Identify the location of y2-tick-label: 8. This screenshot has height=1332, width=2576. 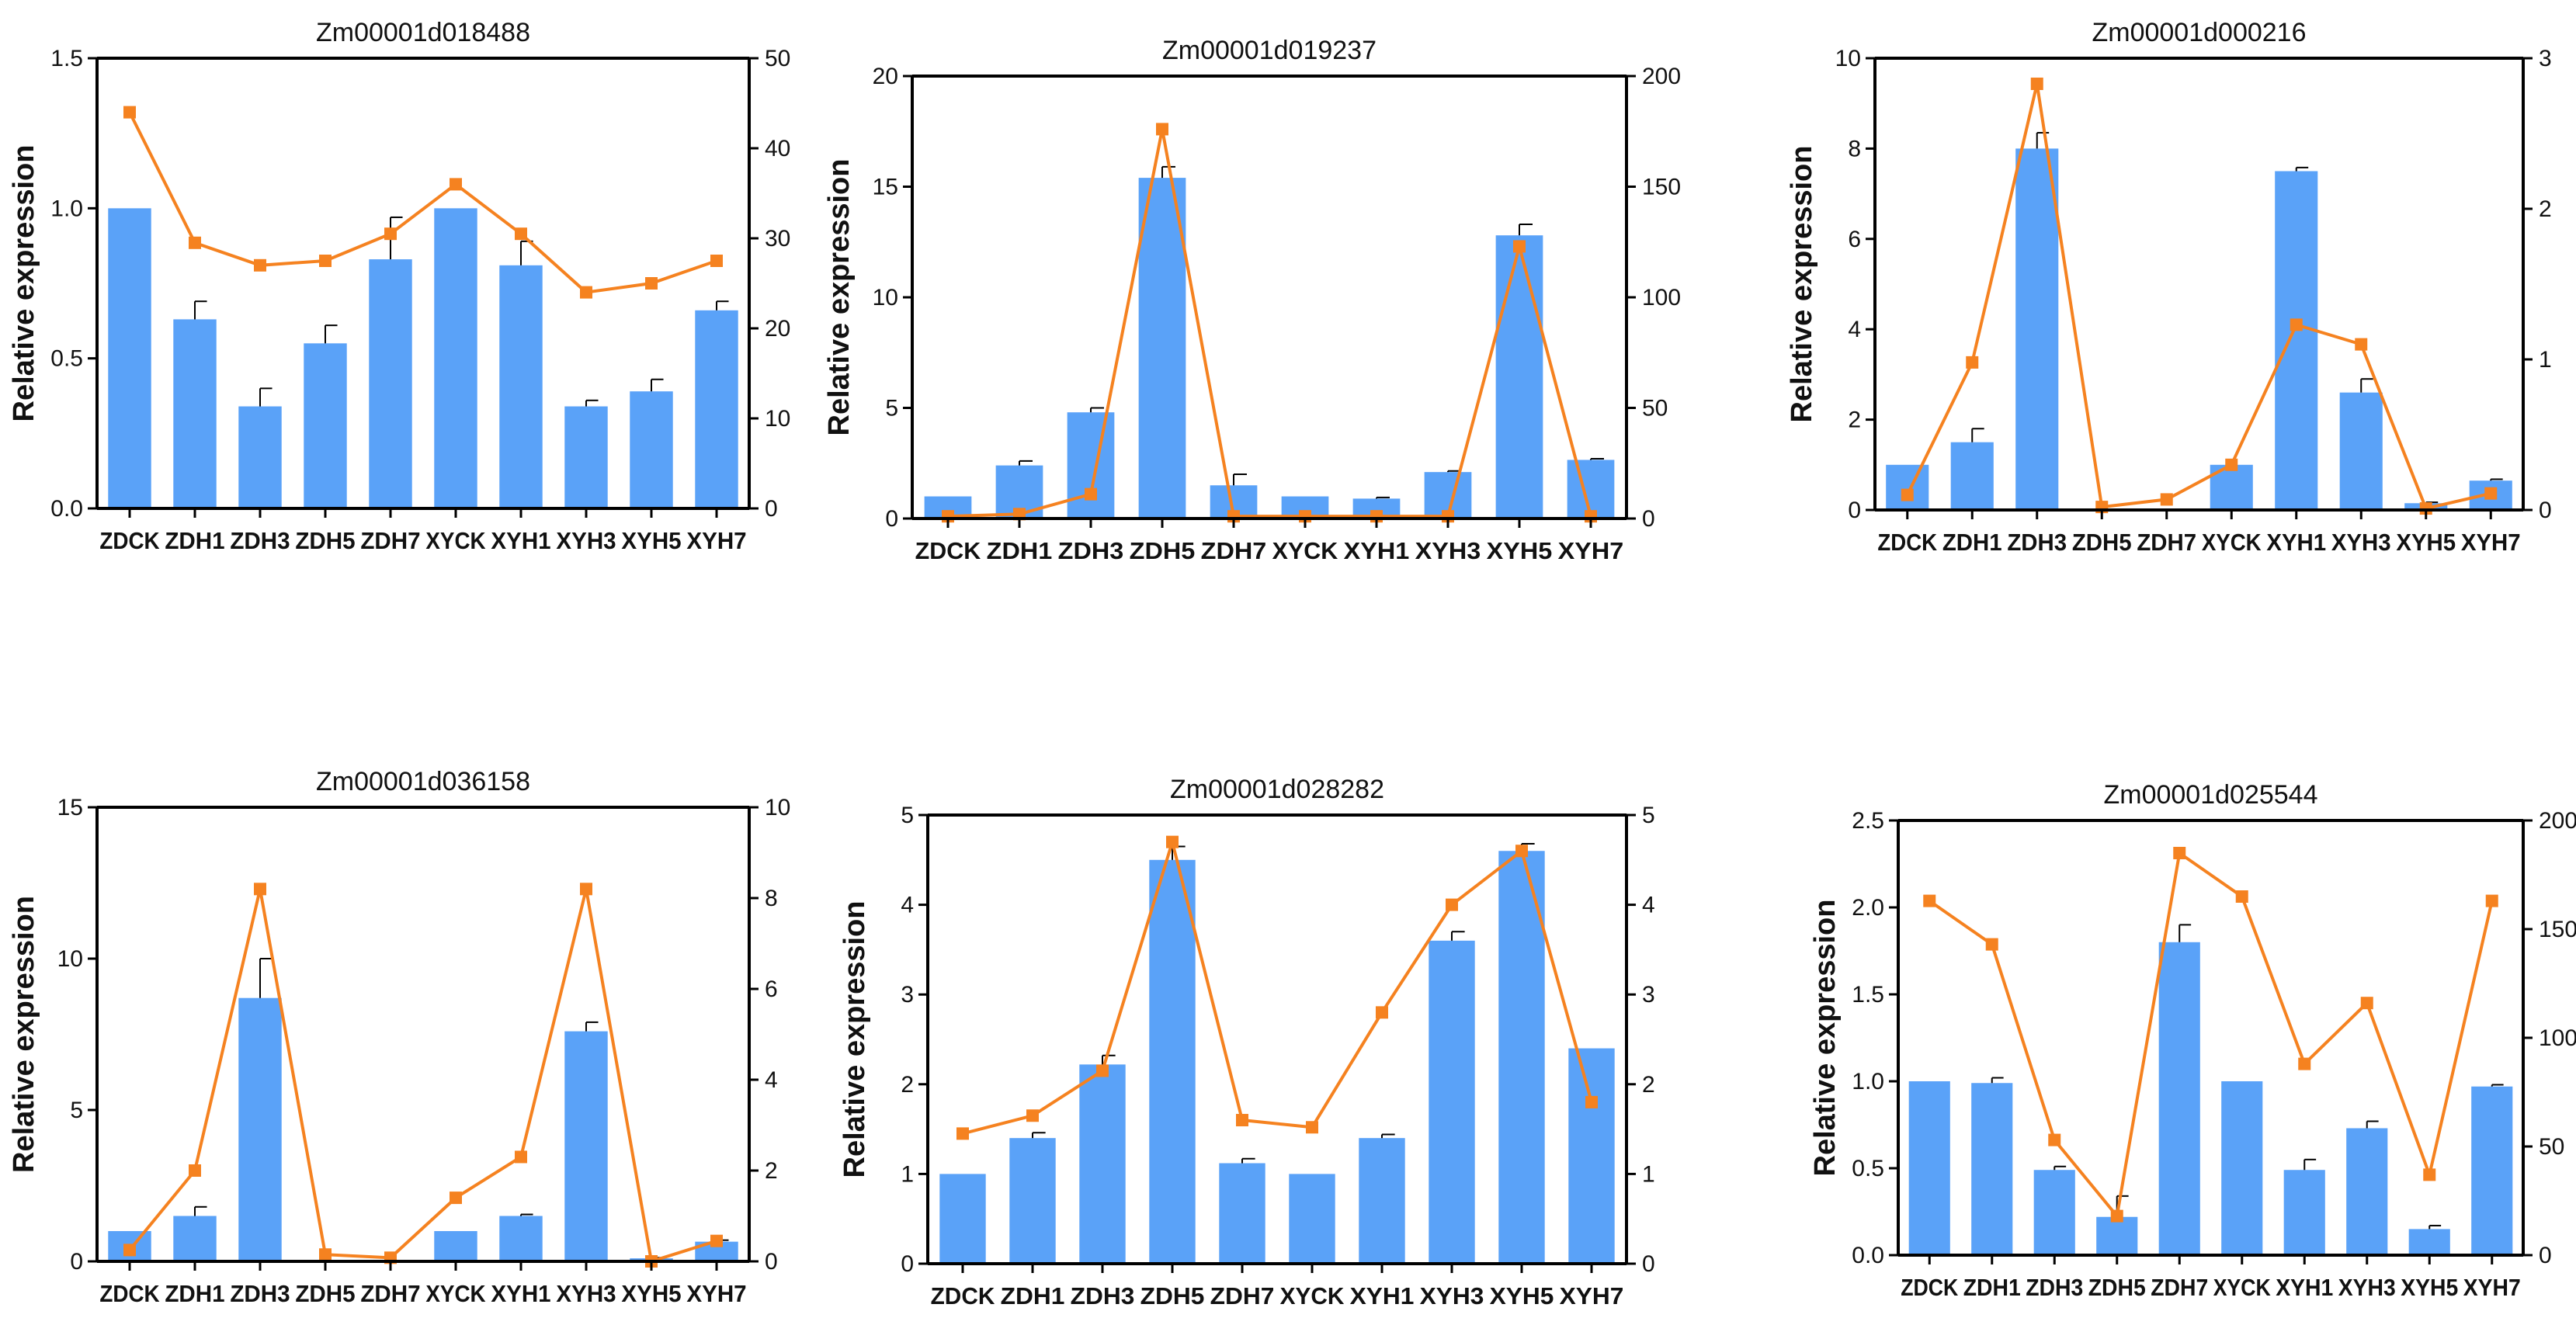
(771, 899).